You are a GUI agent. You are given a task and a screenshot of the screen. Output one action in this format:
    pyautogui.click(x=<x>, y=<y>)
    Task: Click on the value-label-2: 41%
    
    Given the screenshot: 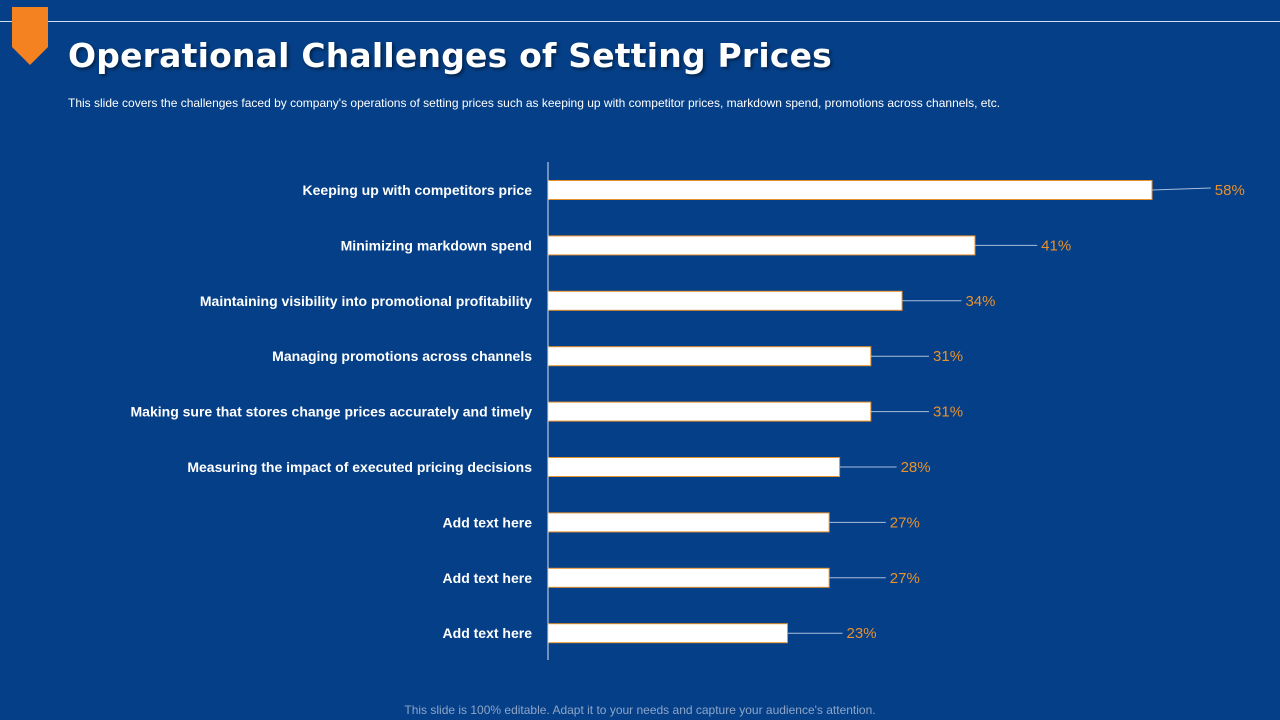 What is the action you would take?
    pyautogui.click(x=1056, y=245)
    